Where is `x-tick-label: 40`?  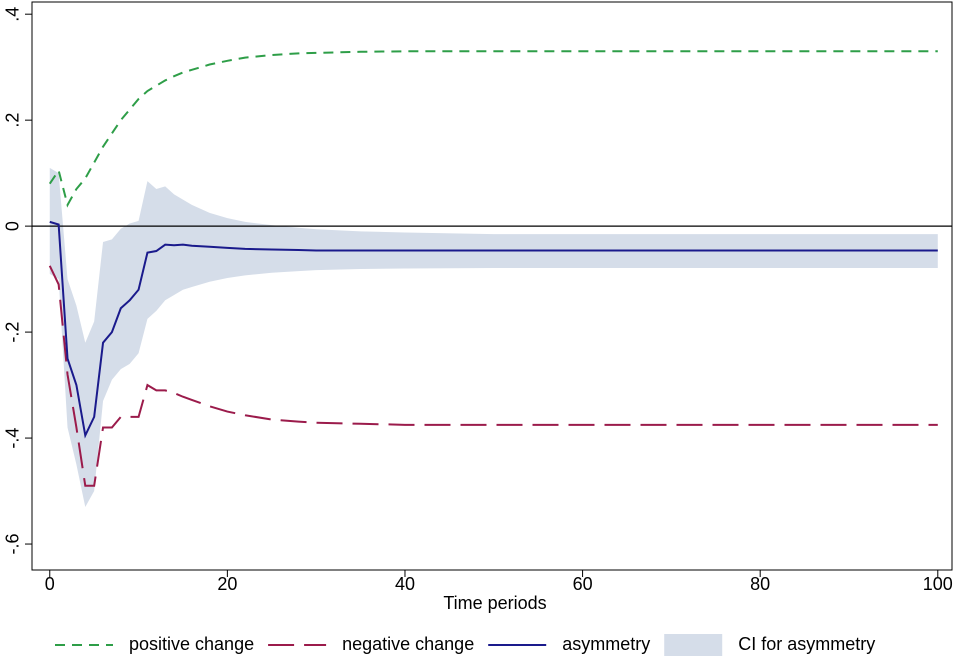
x-tick-label: 40 is located at coordinates (405, 584).